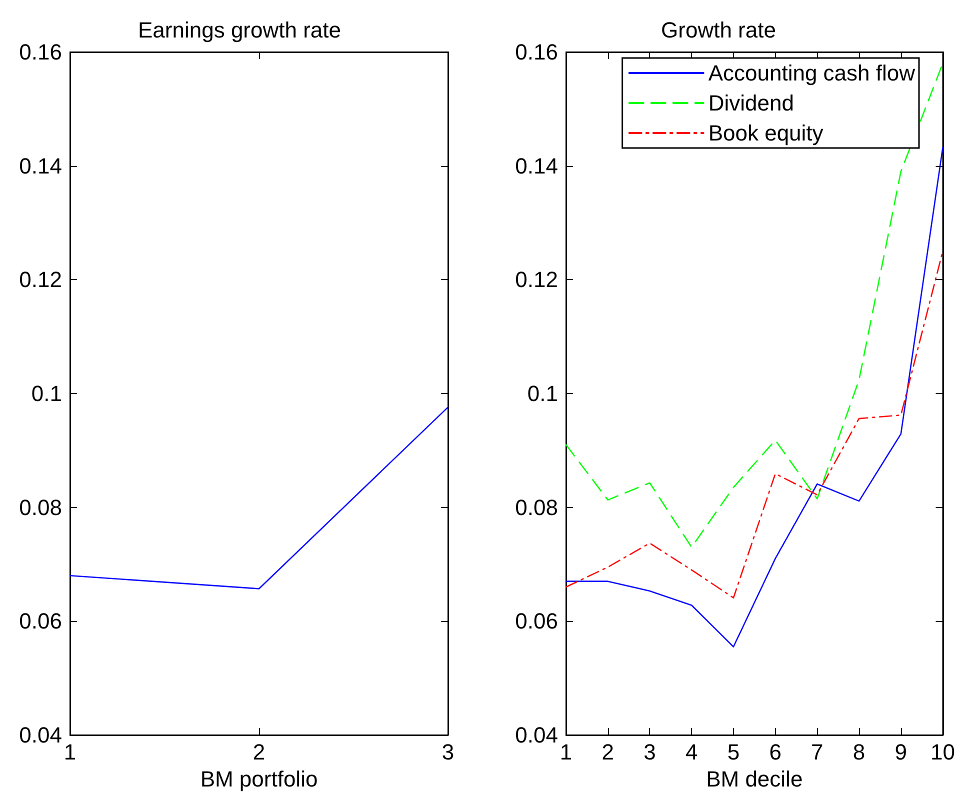 The width and height of the screenshot is (958, 808). Describe the element at coordinates (766, 133) in the screenshot. I see `legend-label: Book equity` at that location.